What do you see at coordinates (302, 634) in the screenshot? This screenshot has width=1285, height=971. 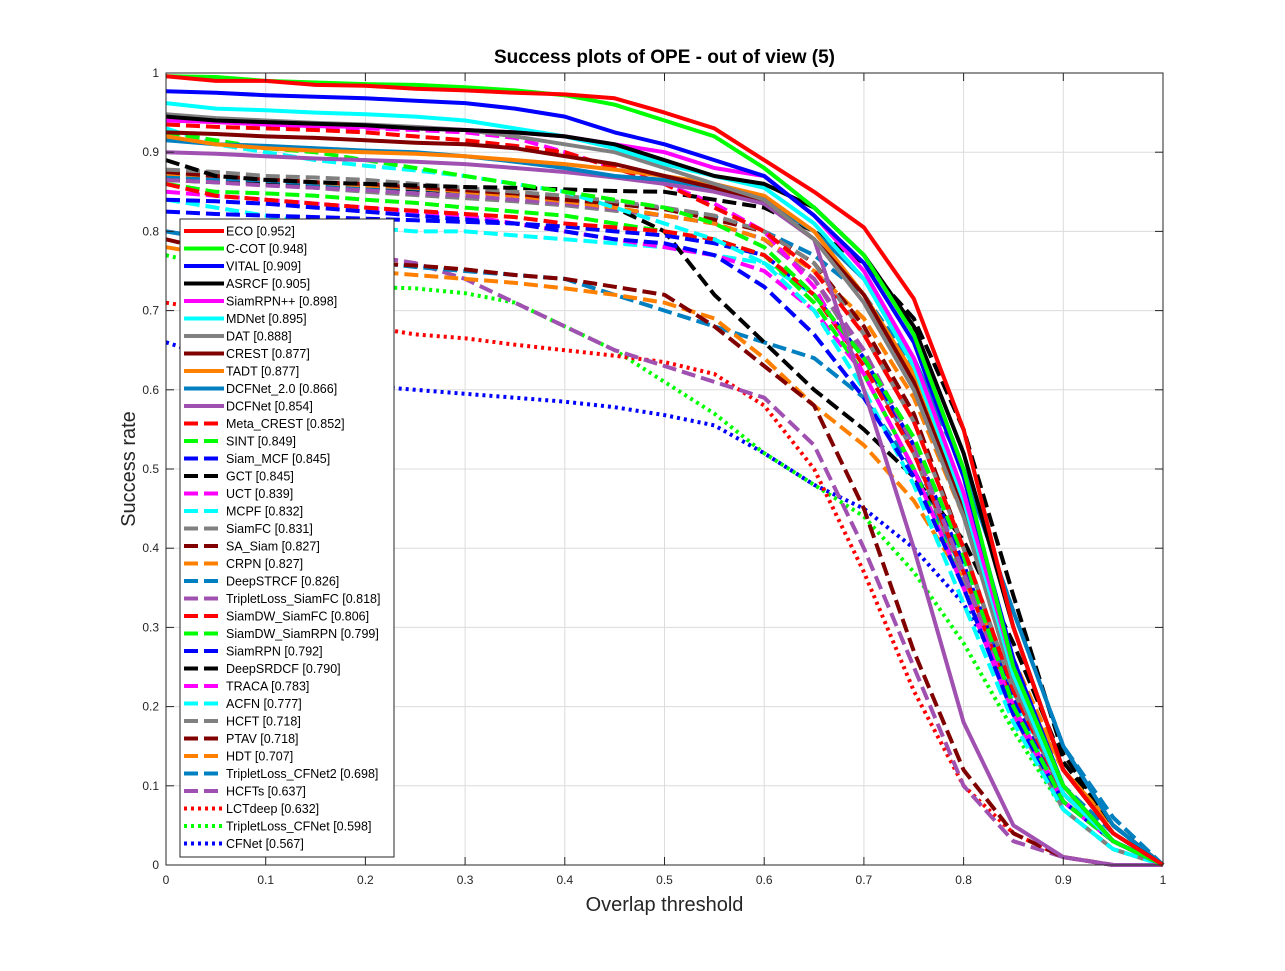 I see `legend-label: SiamDW_SiamRPN [0.799]` at bounding box center [302, 634].